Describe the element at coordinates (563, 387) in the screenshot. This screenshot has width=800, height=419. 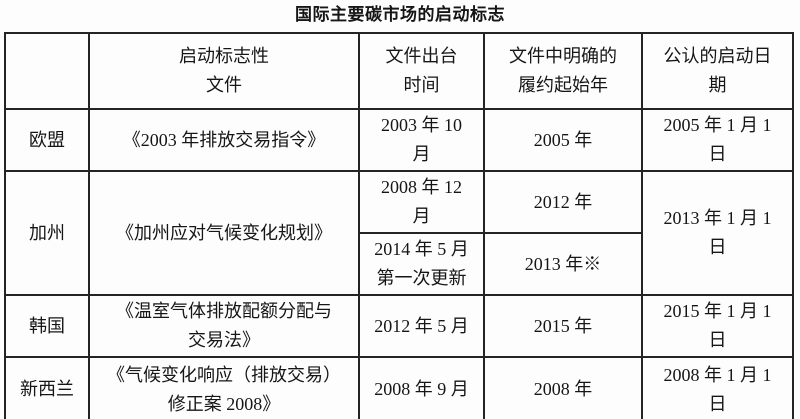
I see `cell-new-zealand-compliance-start-year: 2008 年` at that location.